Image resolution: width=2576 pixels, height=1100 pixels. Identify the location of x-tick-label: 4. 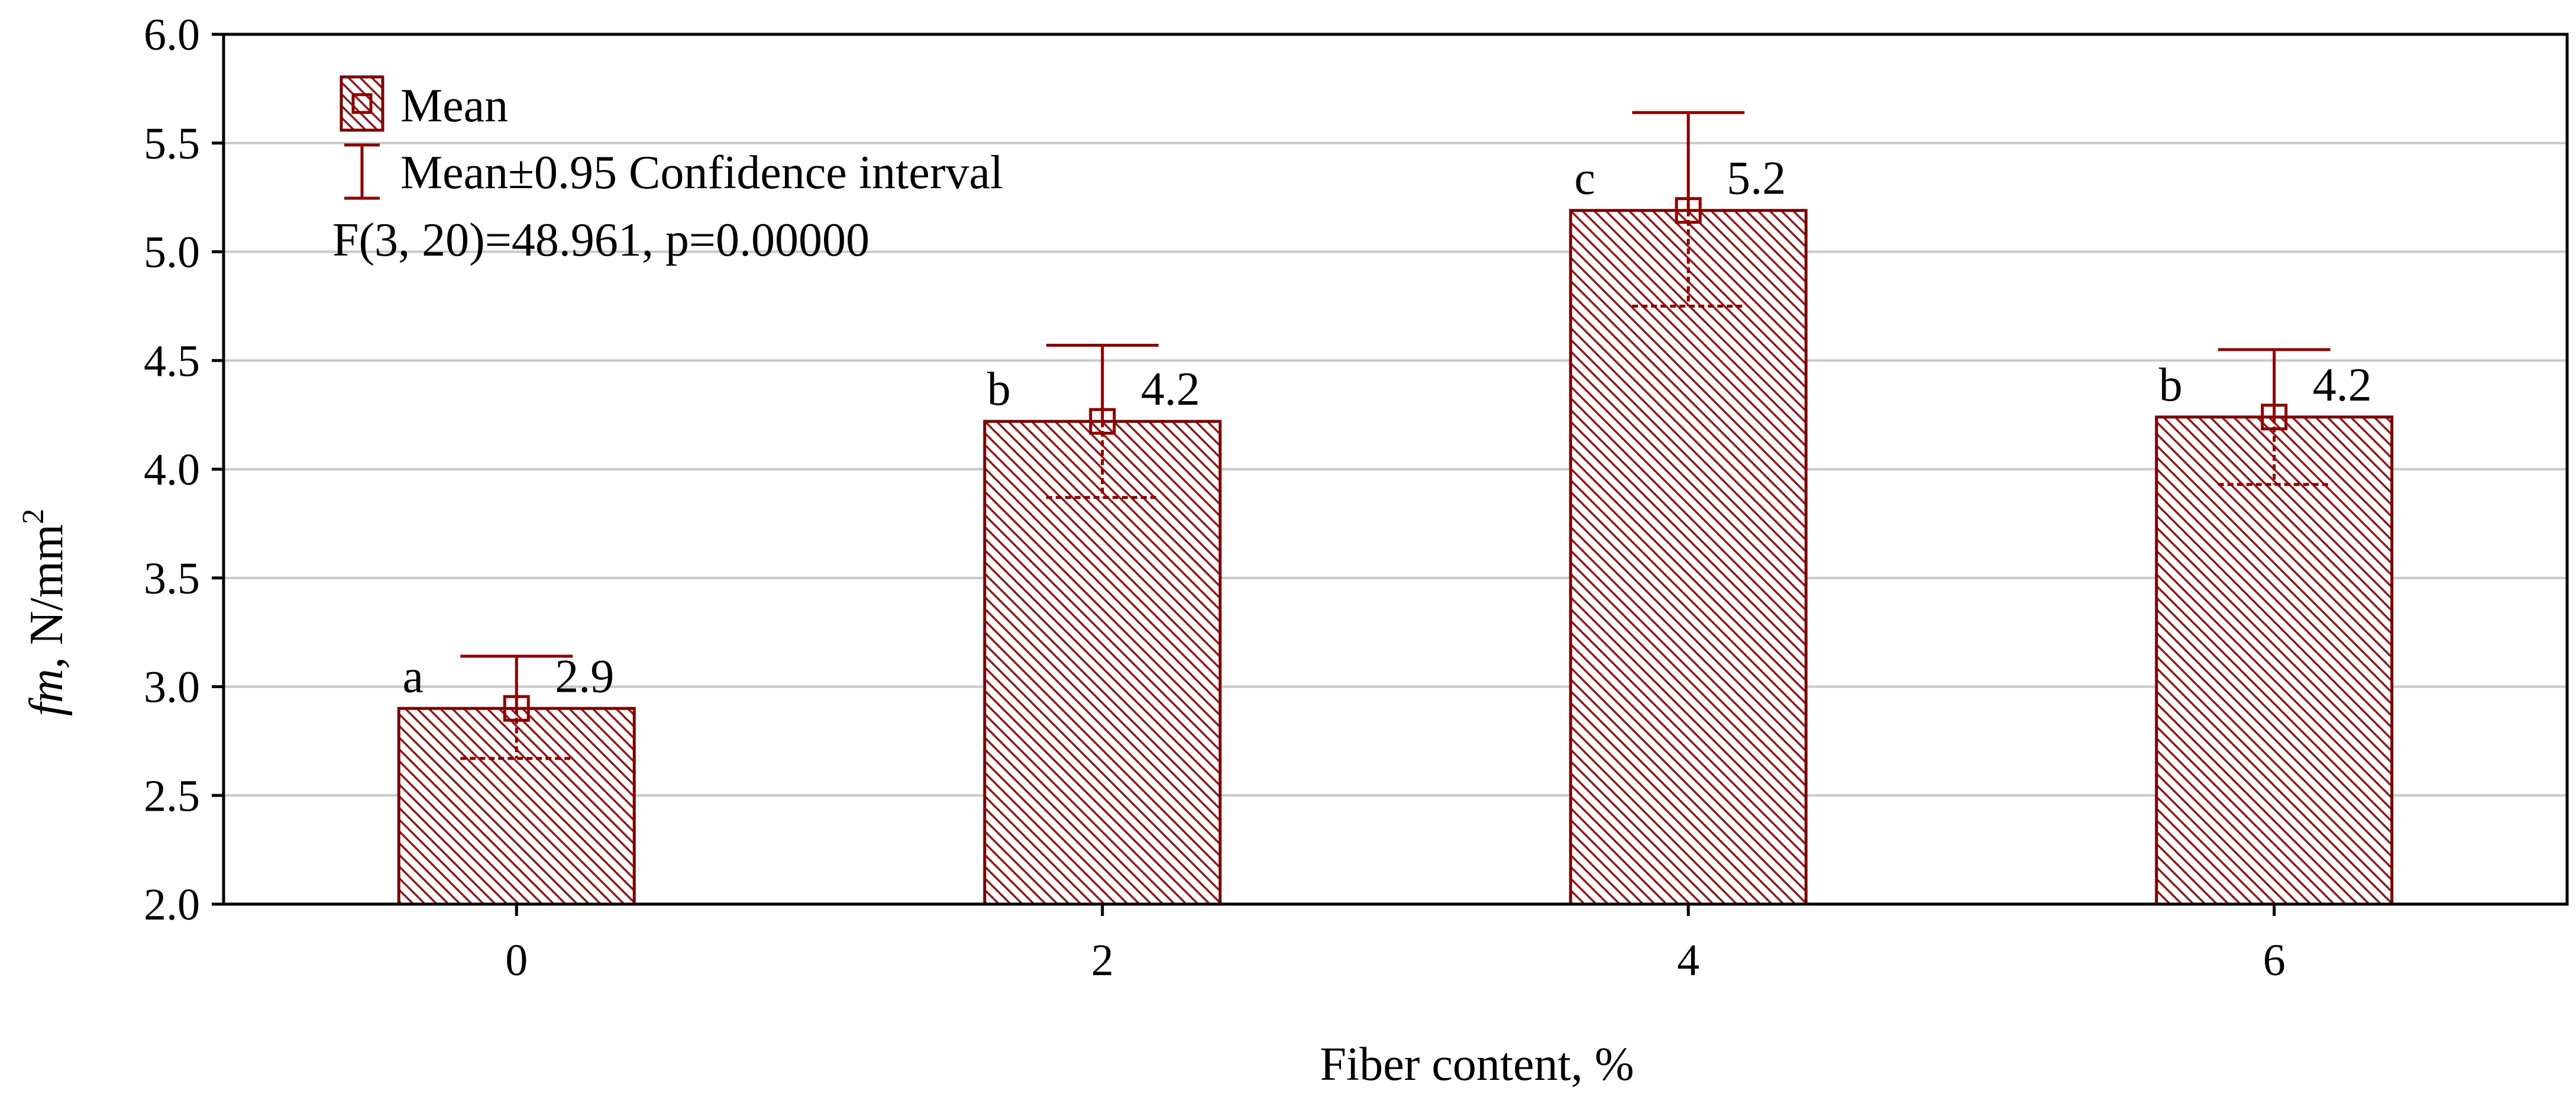
(1688, 960).